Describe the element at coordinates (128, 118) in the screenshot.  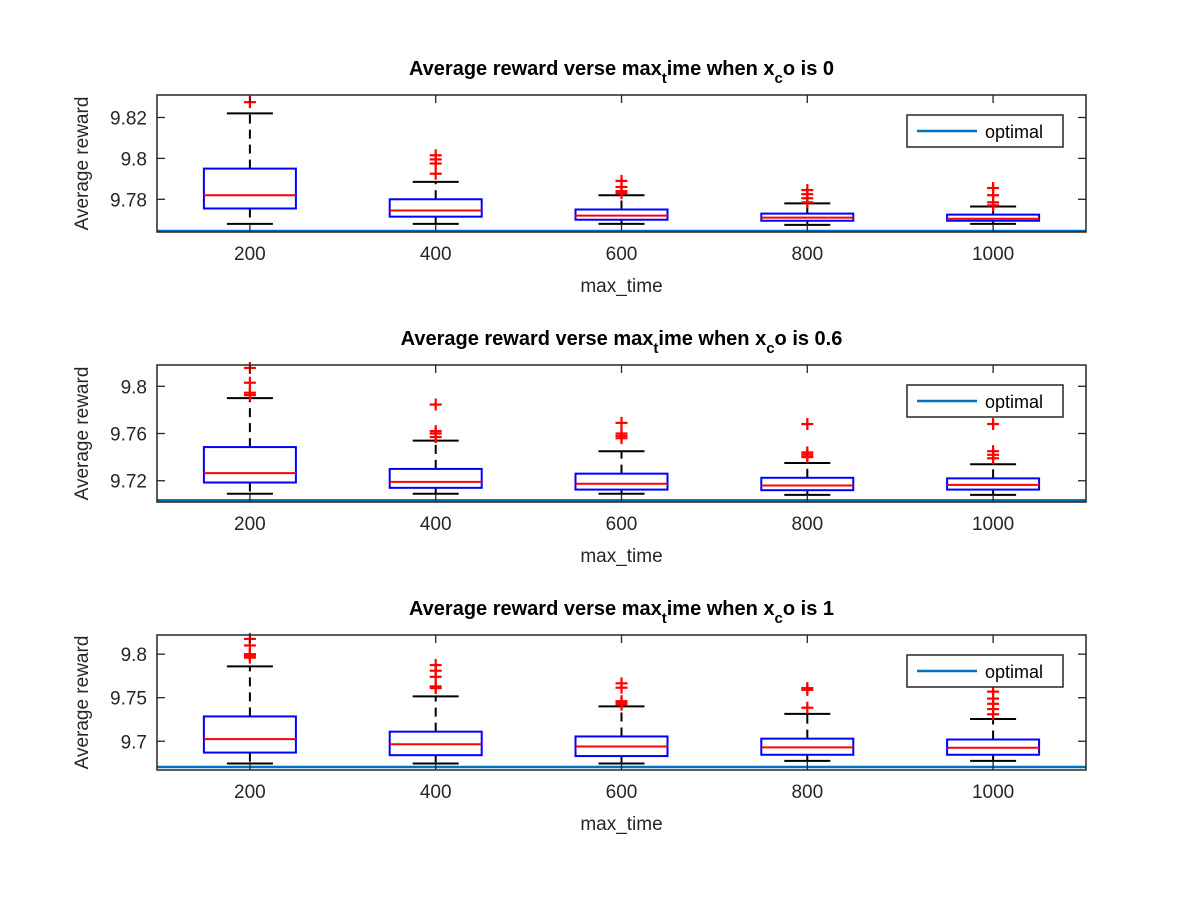
I see `y-tick-label: 9.82` at that location.